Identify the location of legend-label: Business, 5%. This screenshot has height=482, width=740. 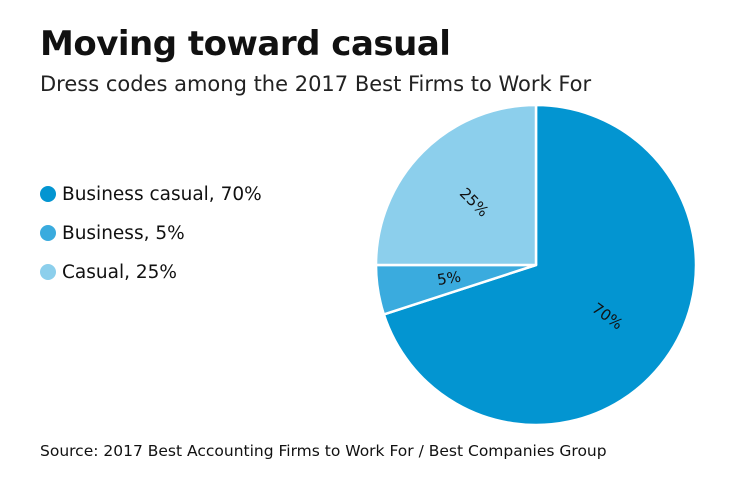
(123, 233).